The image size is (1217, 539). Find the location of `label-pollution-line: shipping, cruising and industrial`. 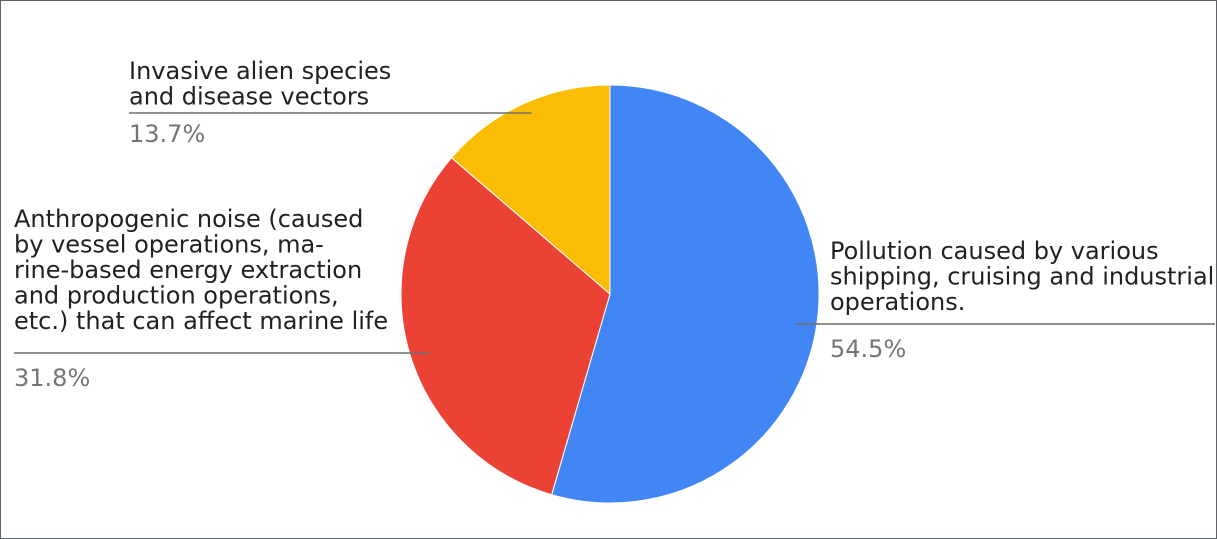

label-pollution-line: shipping, cruising and industrial is located at coordinates (1022, 277).